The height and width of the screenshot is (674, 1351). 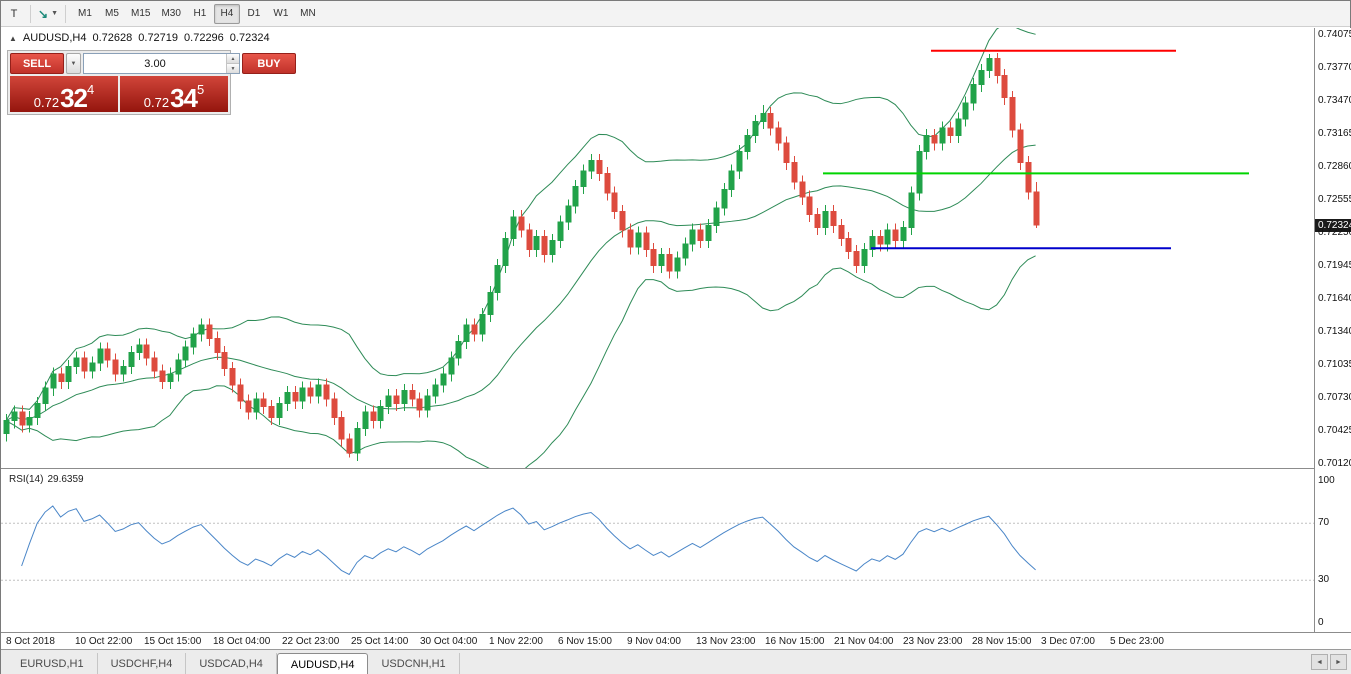 What do you see at coordinates (142, 663) in the screenshot?
I see `chart-tab-usdchf-h4: USDCHF,H4` at bounding box center [142, 663].